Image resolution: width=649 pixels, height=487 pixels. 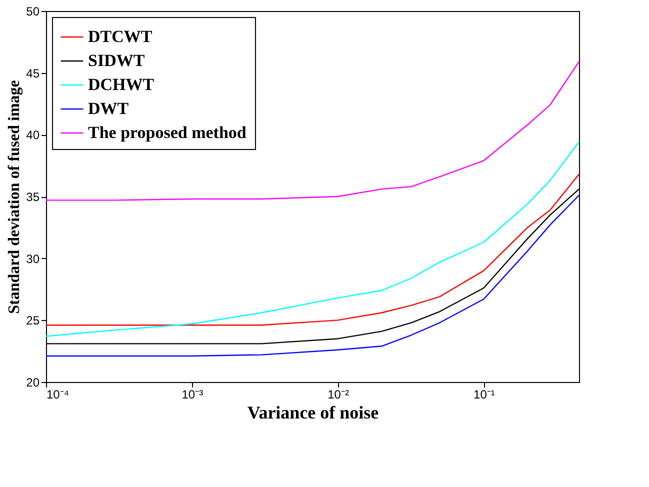 What do you see at coordinates (33, 197) in the screenshot?
I see `y-tick-label: 35` at bounding box center [33, 197].